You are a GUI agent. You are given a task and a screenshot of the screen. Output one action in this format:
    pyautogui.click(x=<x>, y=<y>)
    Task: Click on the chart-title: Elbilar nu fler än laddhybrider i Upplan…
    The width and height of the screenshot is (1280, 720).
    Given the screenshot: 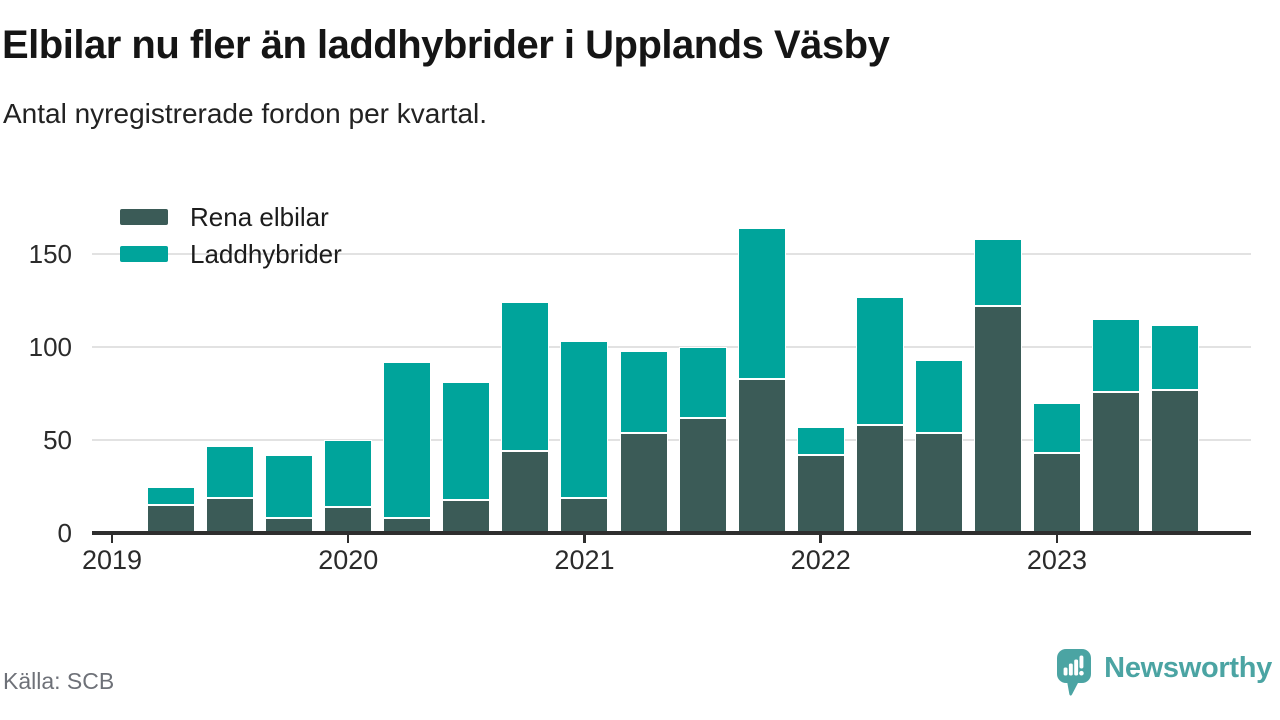 What is the action you would take?
    pyautogui.click(x=446, y=45)
    